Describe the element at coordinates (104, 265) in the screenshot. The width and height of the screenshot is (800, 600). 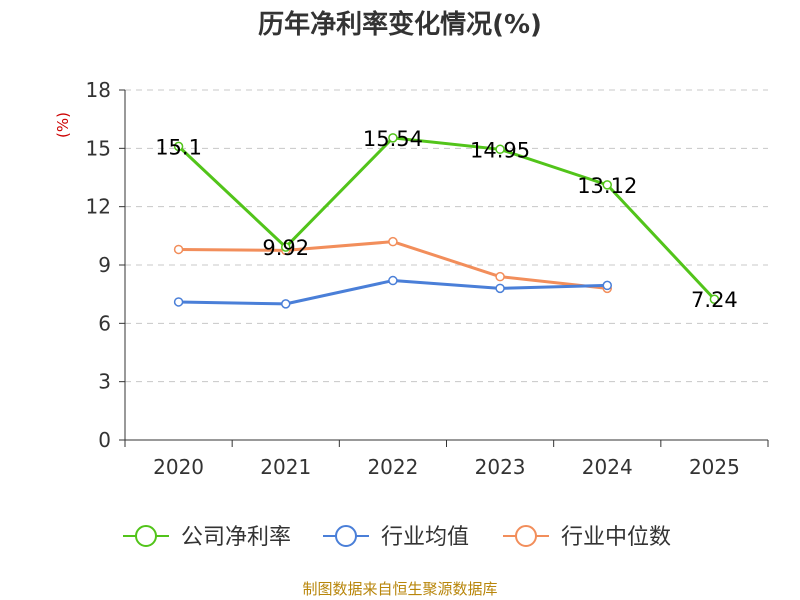
I see `y-tick-label-9: 9` at that location.